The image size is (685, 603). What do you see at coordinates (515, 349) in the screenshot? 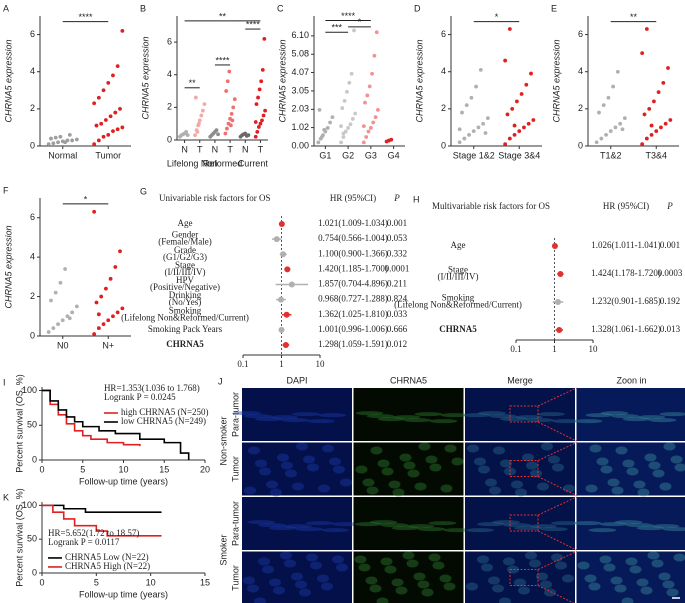
I see `x-tick-label: 0.1` at bounding box center [515, 349].